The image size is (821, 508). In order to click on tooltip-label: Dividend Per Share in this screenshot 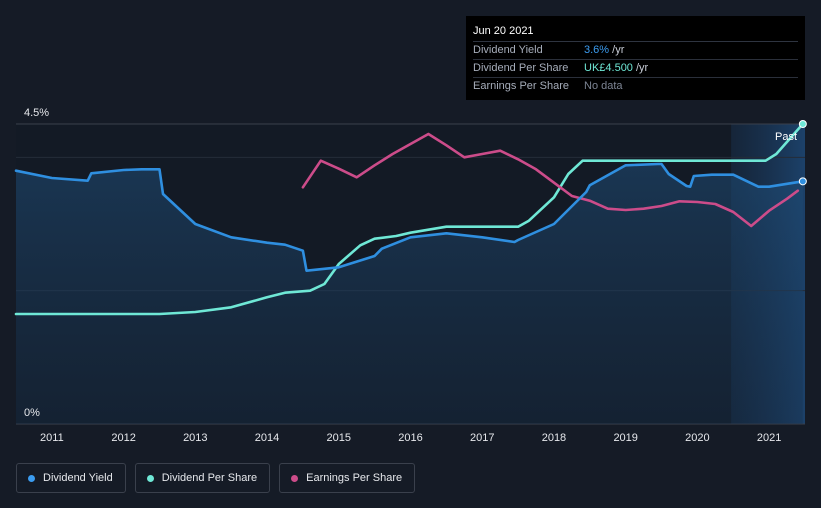, I will do `click(521, 68)`.